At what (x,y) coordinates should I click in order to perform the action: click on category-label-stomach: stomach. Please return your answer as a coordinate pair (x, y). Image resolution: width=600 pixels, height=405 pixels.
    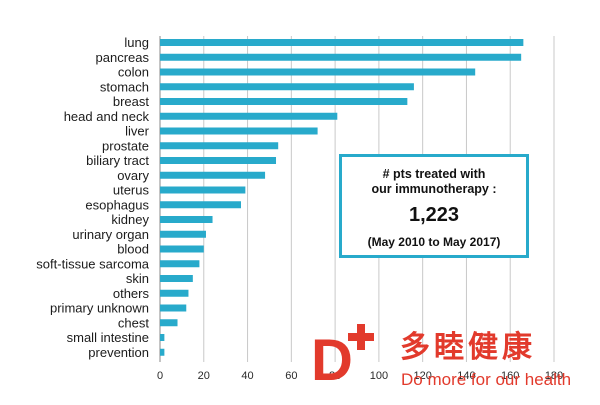
    Looking at the image, I should click on (124, 86).